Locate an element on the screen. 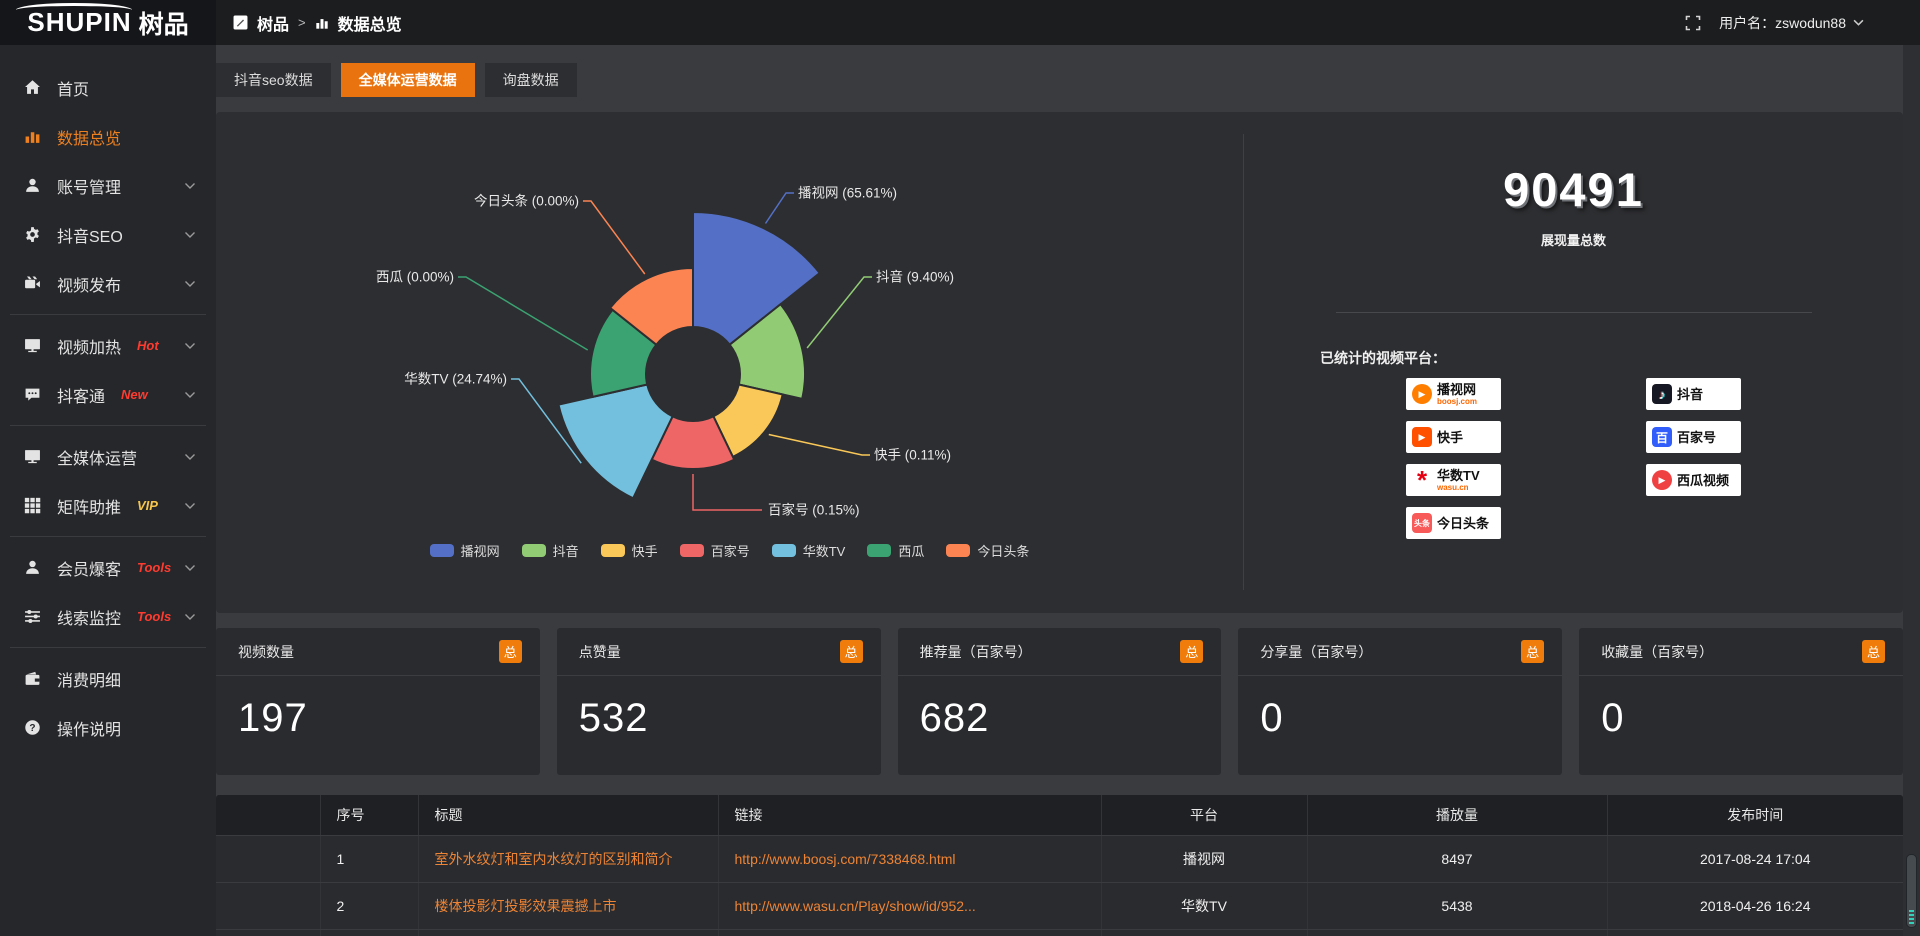 The image size is (1920, 936). pie-label-华数TV: 华数TV (24.74%) is located at coordinates (455, 379).